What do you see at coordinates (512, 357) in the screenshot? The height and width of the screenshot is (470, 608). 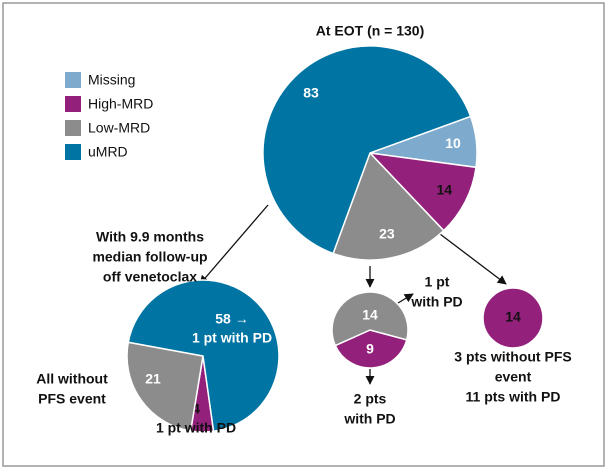 I see `annotation: 3 pts without PFS` at bounding box center [512, 357].